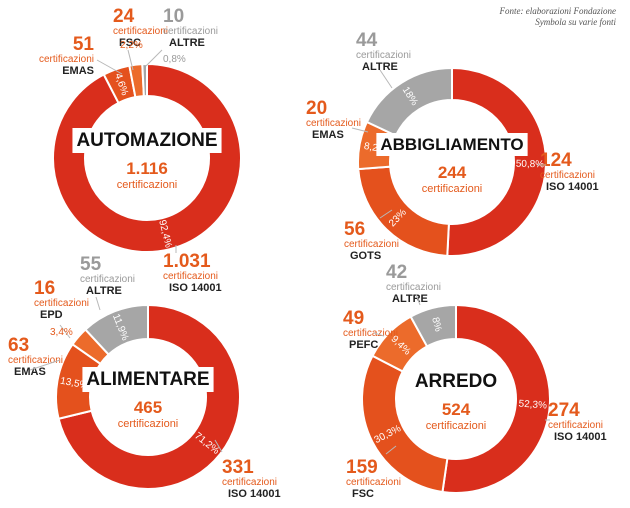 This screenshot has width=630, height=508. What do you see at coordinates (84, 44) in the screenshot?
I see `callout-count: 51` at bounding box center [84, 44].